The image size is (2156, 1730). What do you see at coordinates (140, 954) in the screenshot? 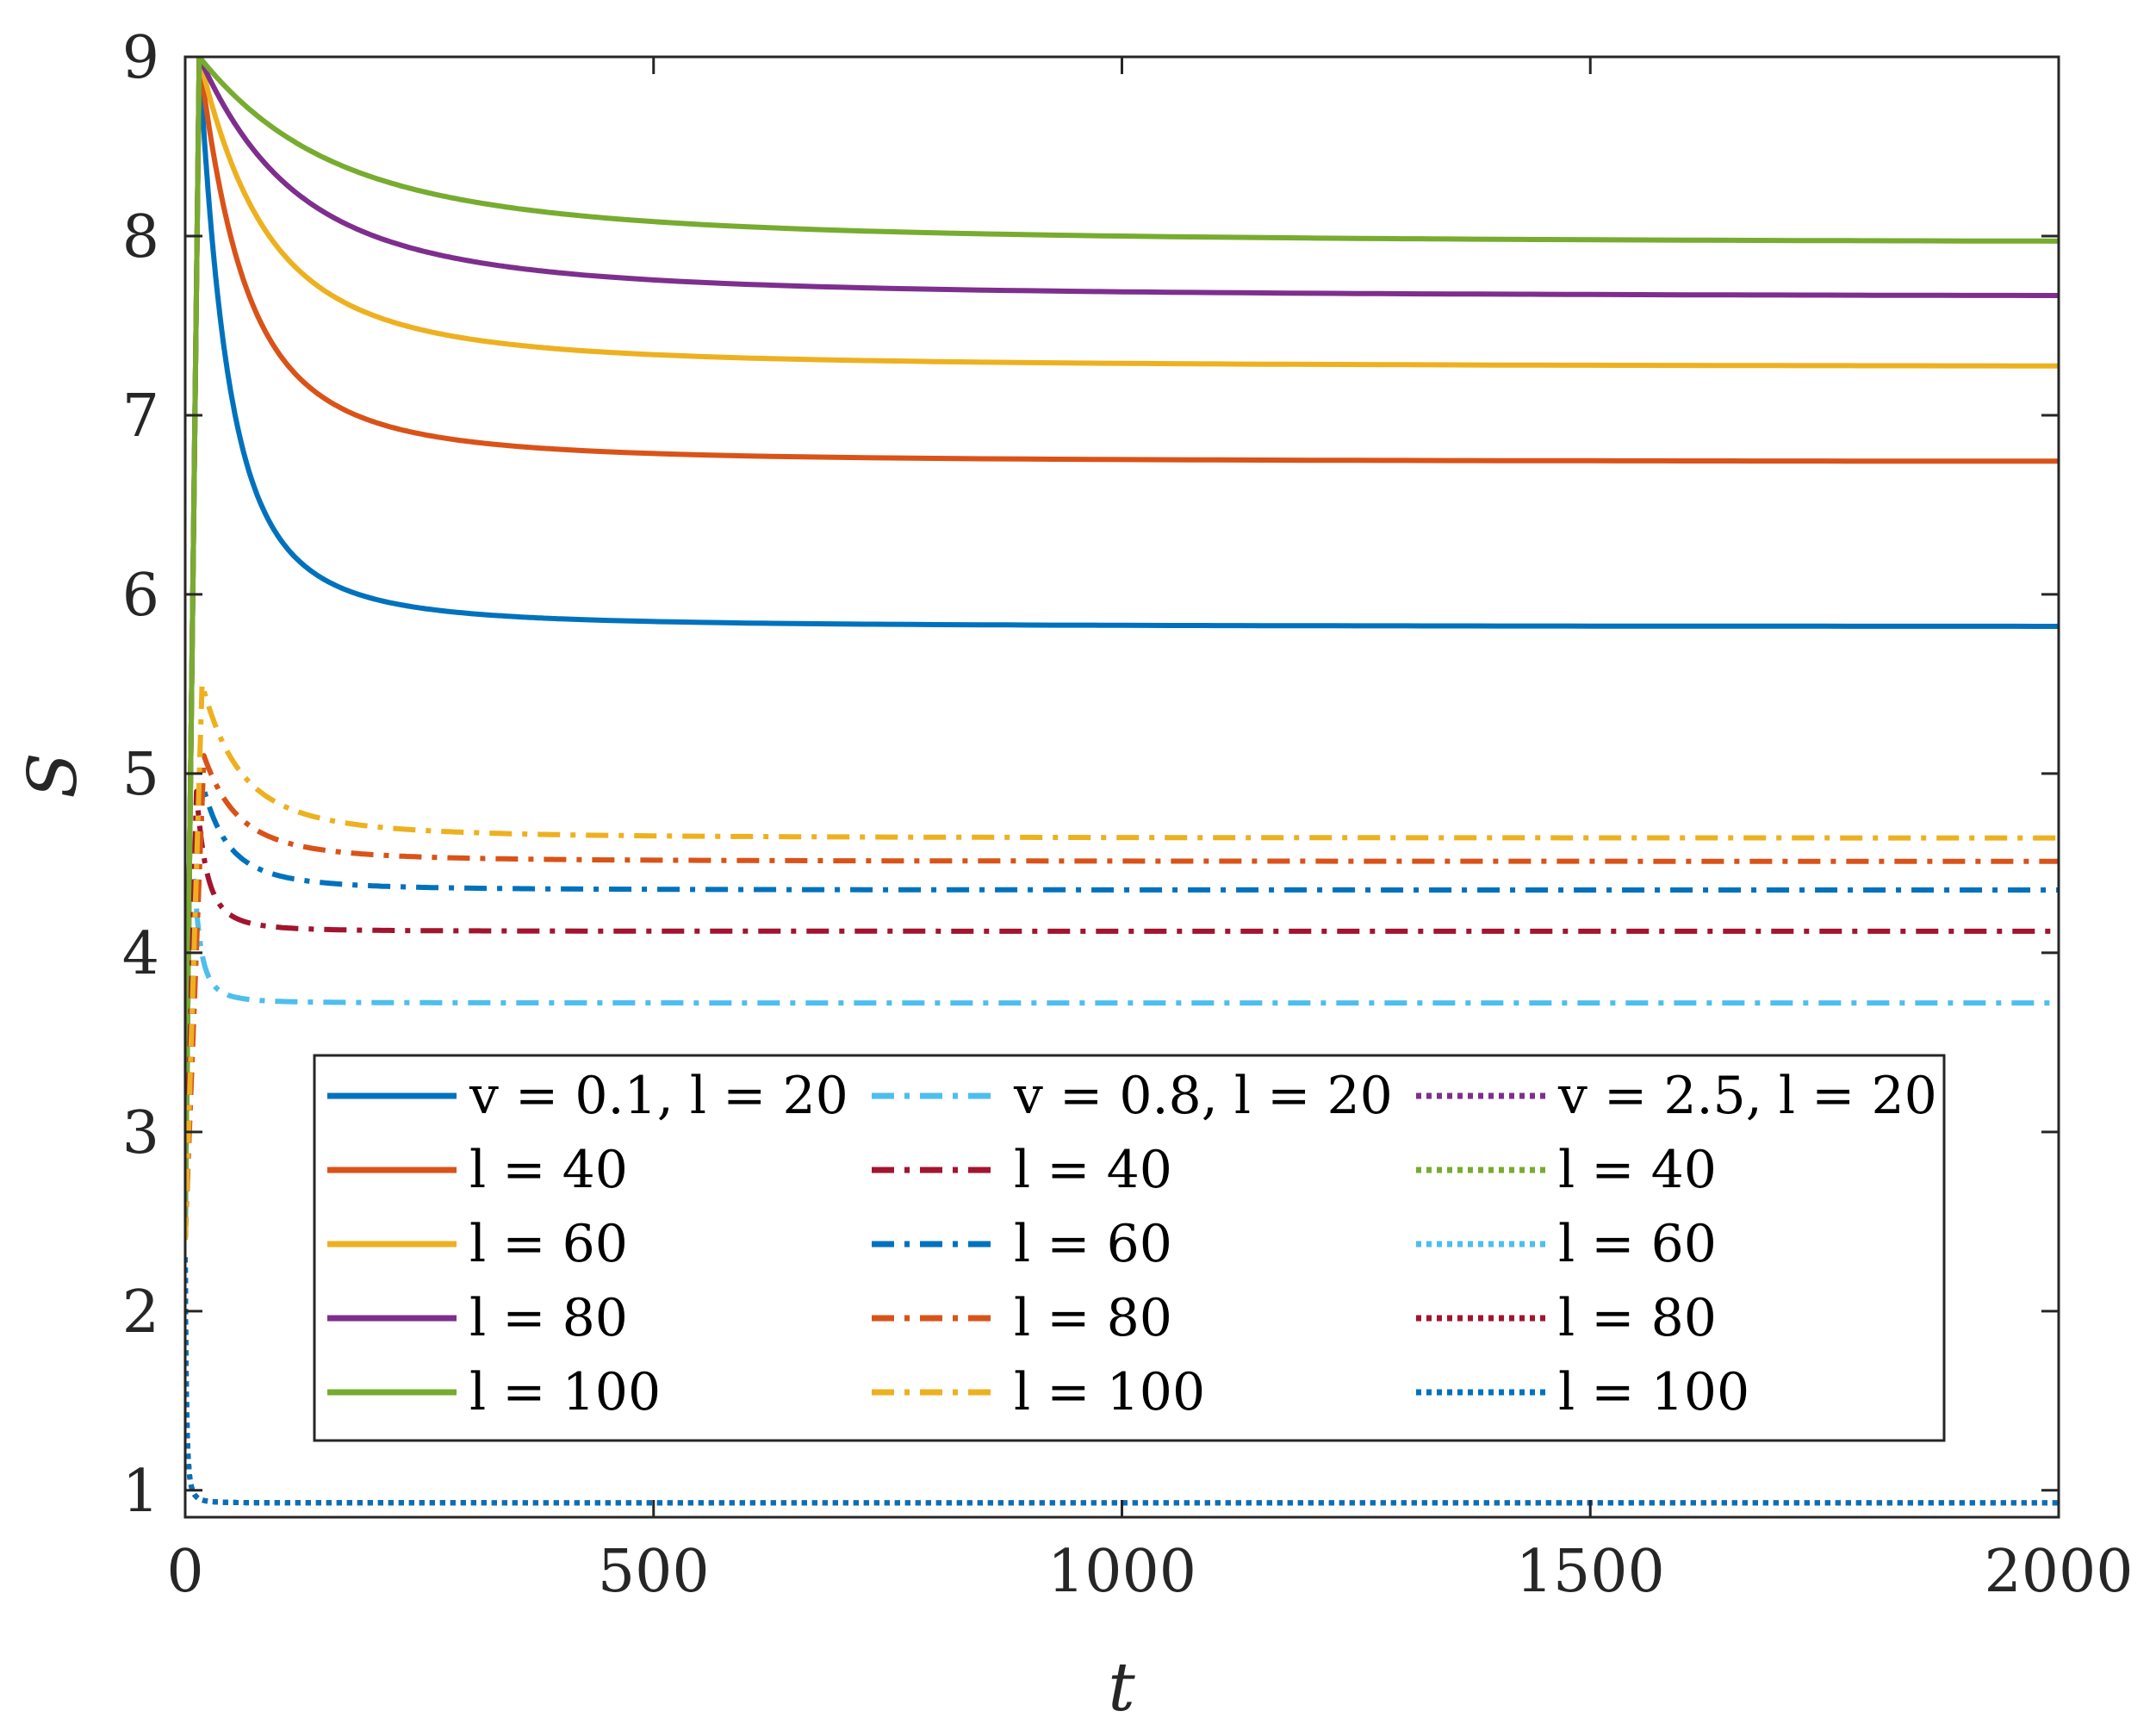
I see `y-tick-label: 4` at bounding box center [140, 954].